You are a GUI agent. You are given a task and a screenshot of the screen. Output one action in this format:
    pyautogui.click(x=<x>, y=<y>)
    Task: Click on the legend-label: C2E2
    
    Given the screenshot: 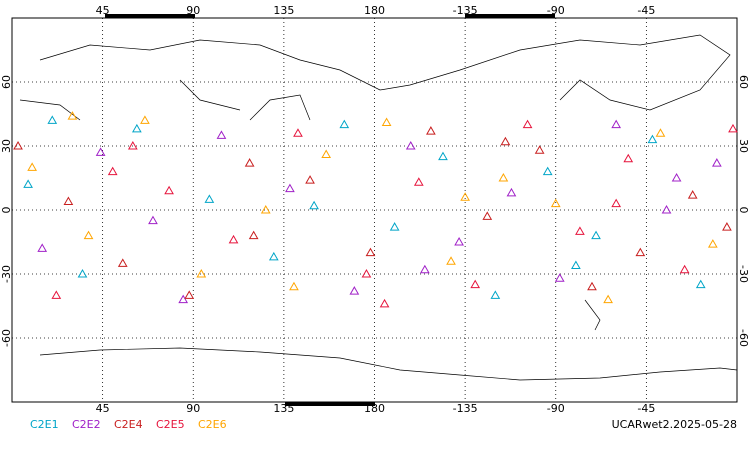 What is the action you would take?
    pyautogui.click(x=86, y=424)
    